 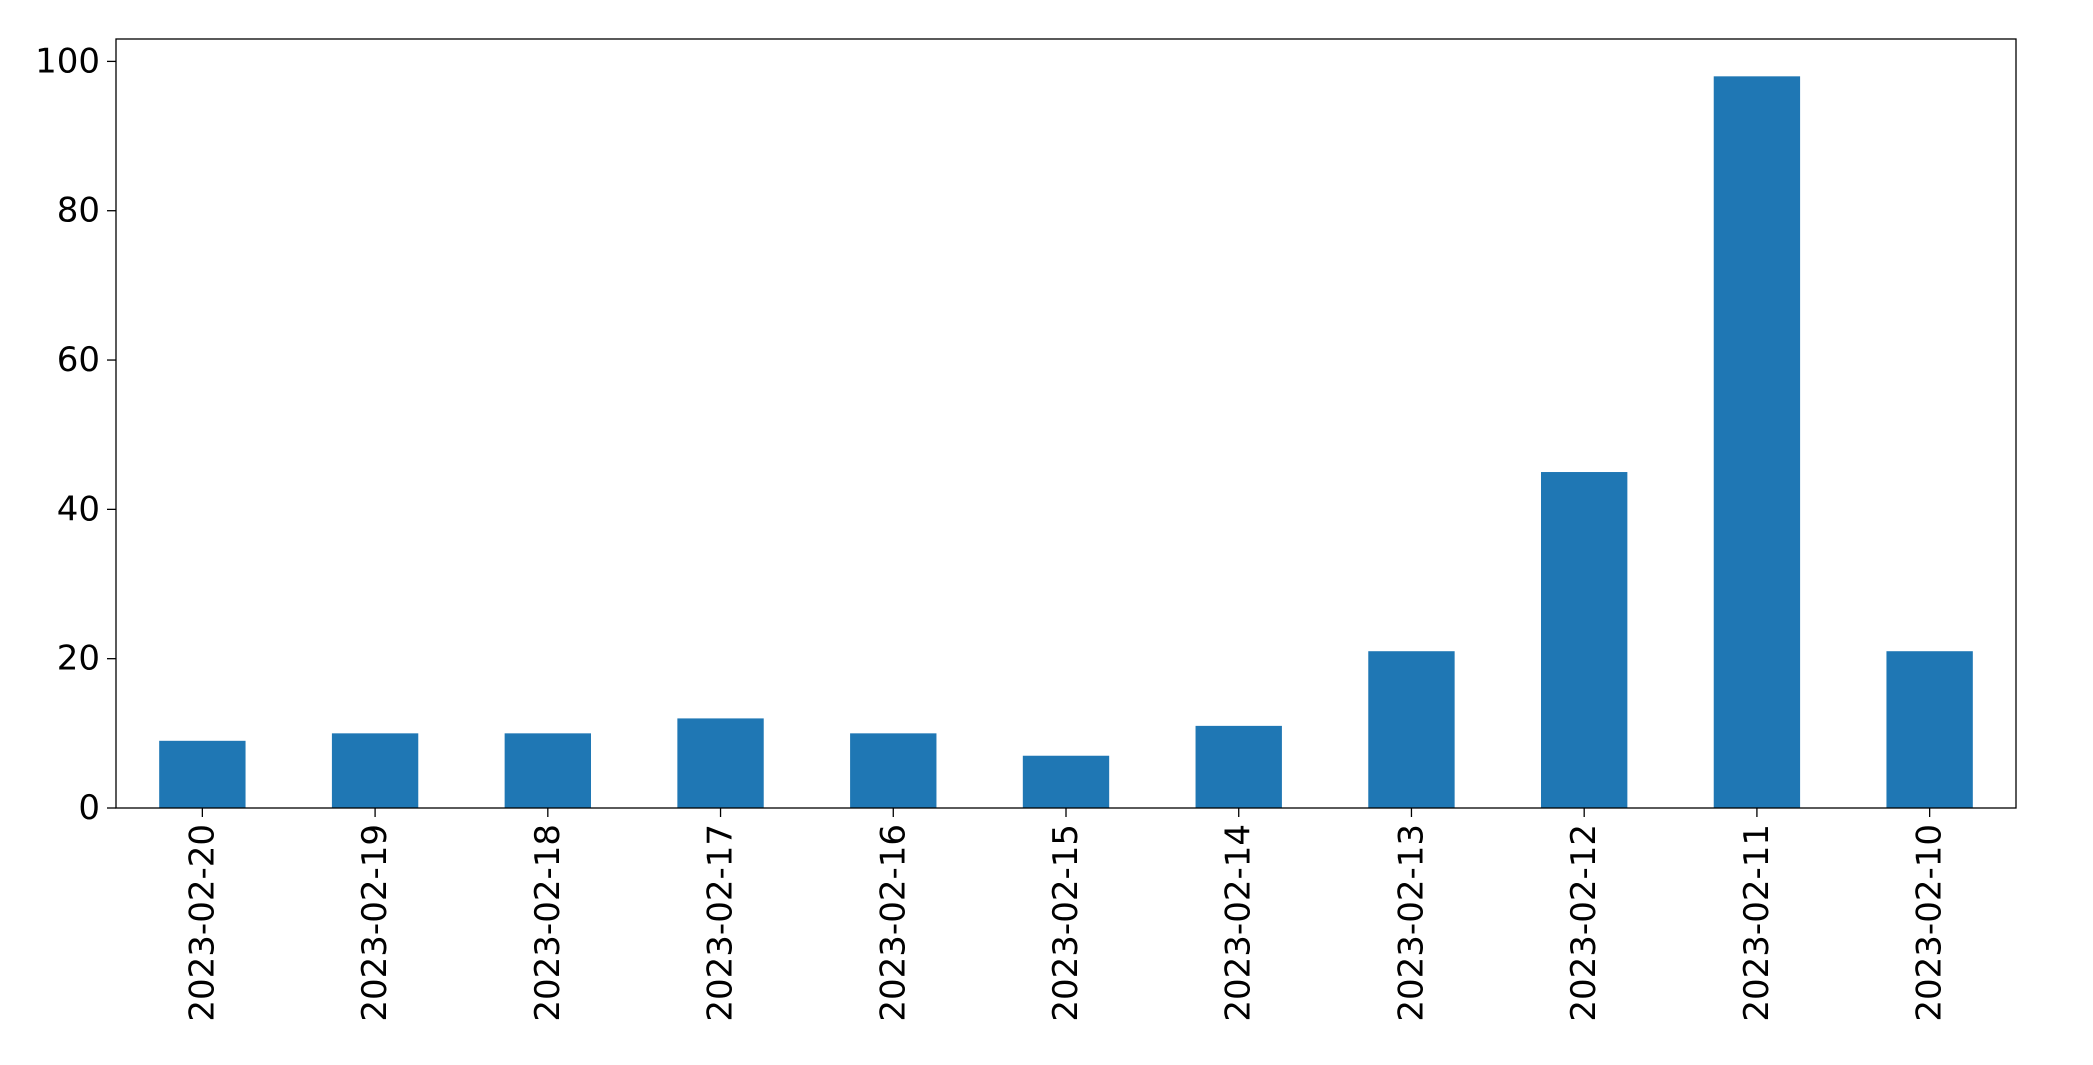 I want to click on x-tick-label: 2023-02-11, so click(x=1757, y=923).